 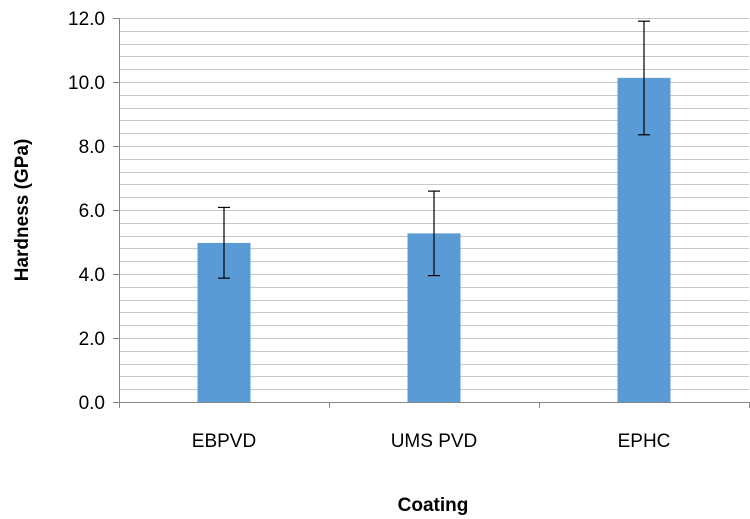 I want to click on y-tick-labels: 0.0 2.0 4.0 6.0 8.0 10.0 12.0, so click(x=86, y=211).